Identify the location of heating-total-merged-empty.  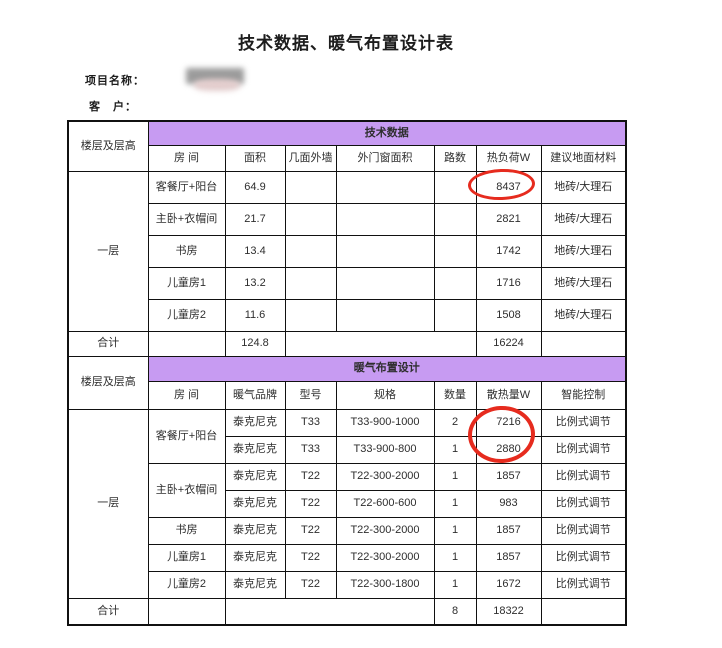
(329, 611).